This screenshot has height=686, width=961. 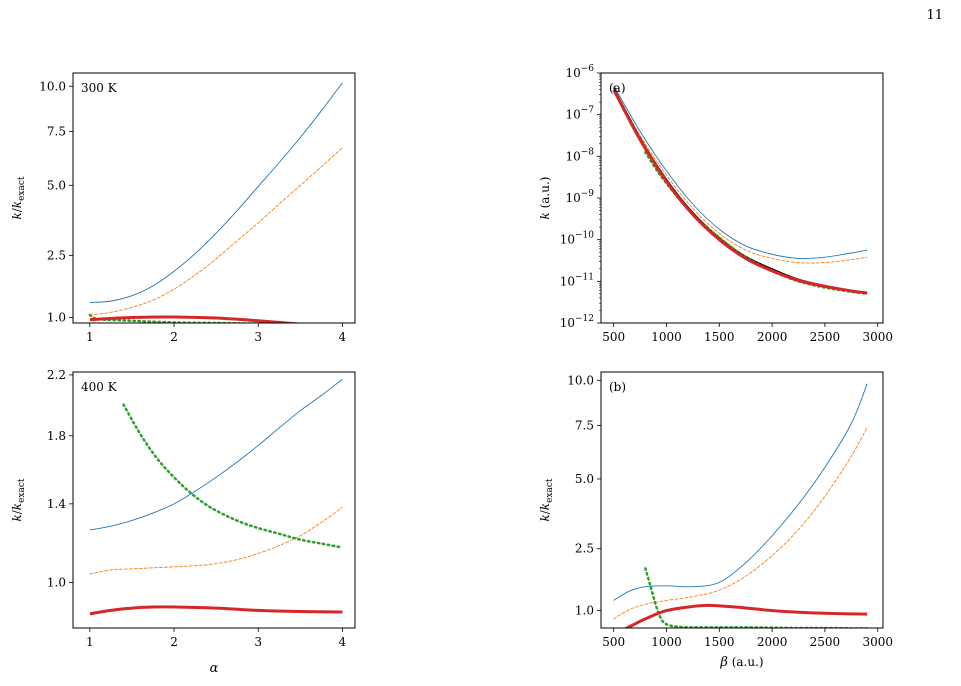 What do you see at coordinates (579, 114) in the screenshot?
I see `y-tick-label: 10⁻⁷` at bounding box center [579, 114].